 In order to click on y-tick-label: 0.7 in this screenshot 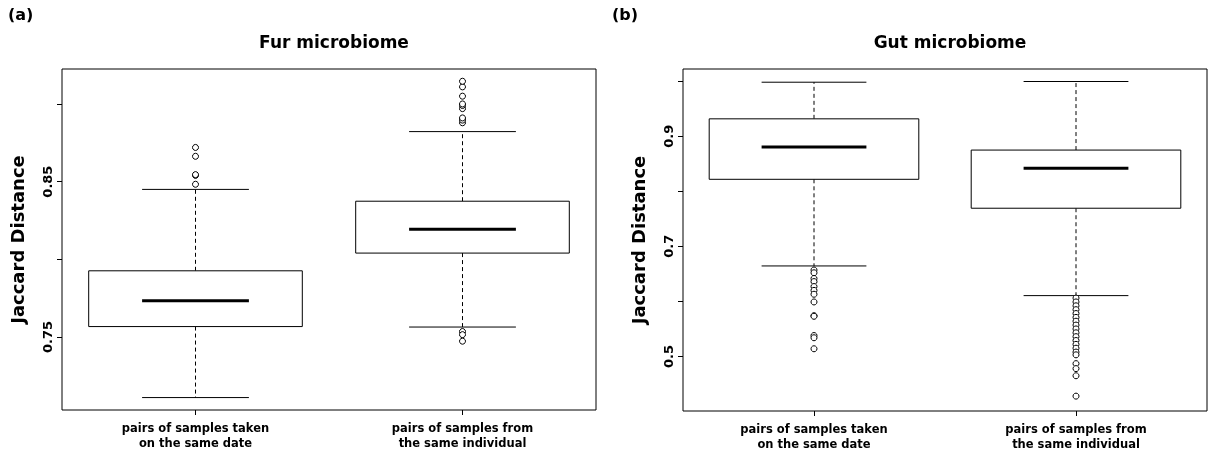, I will do `click(668, 246)`.